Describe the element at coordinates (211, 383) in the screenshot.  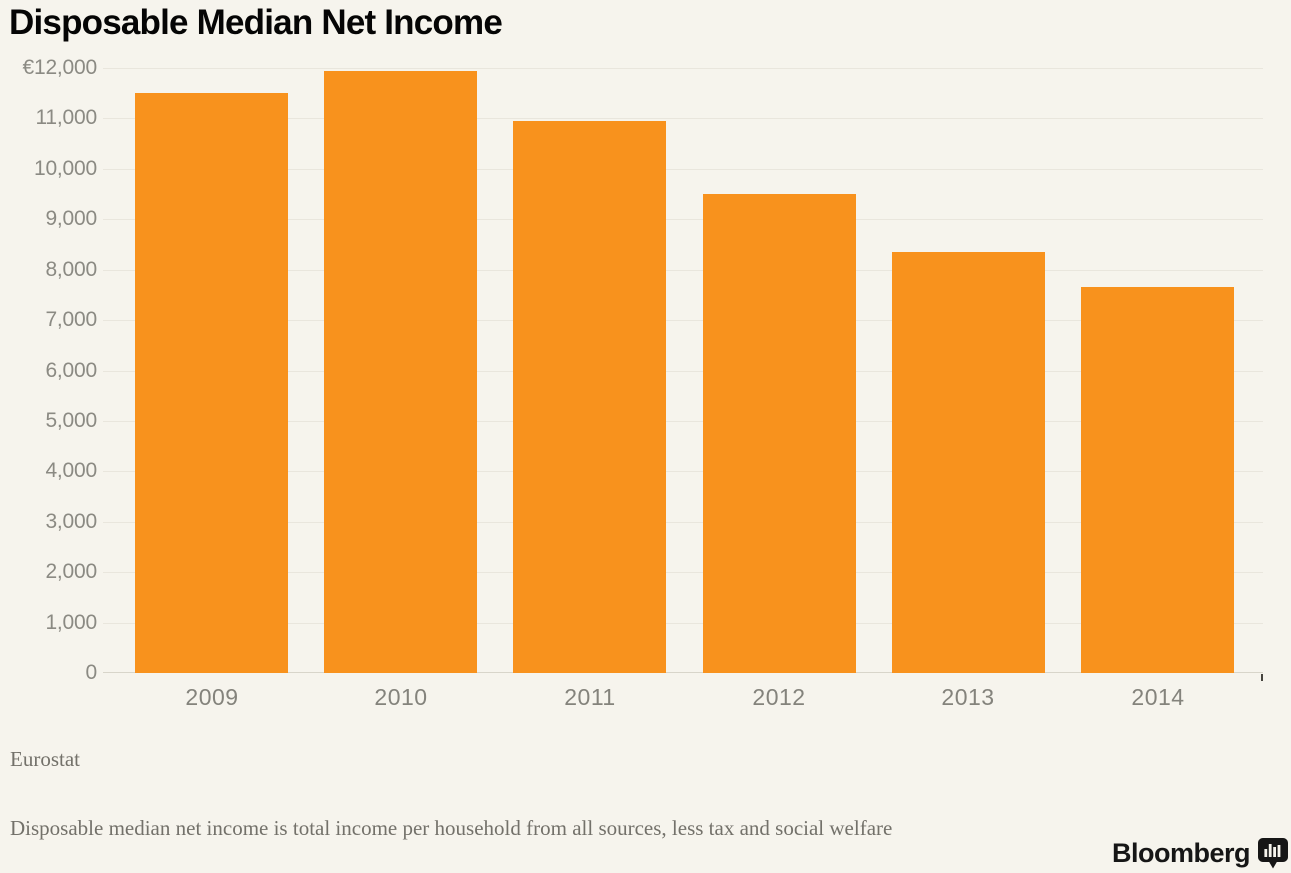
I see `bar-2009` at that location.